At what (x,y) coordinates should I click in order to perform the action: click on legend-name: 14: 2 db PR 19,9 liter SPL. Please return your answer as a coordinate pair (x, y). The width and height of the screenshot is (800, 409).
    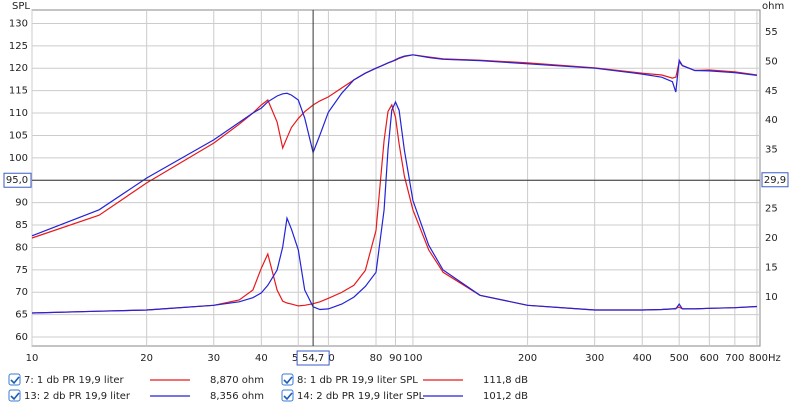
    Looking at the image, I should click on (361, 396).